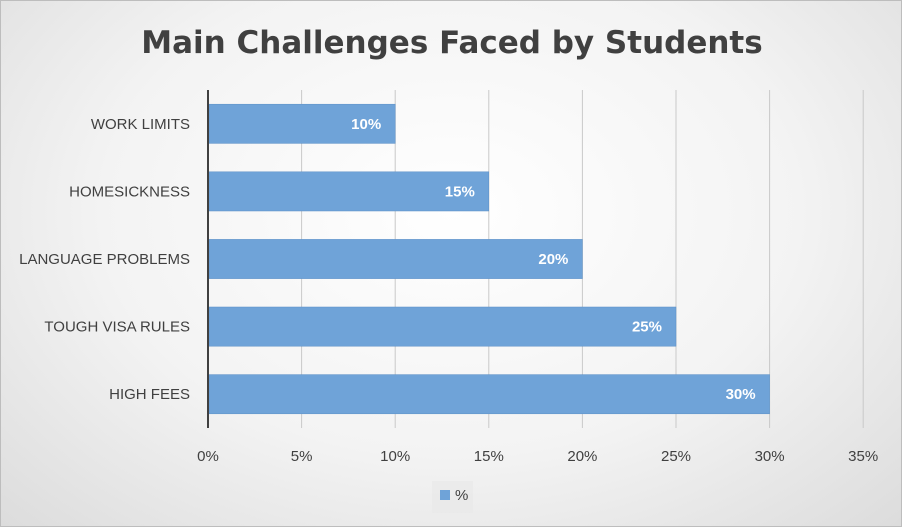  I want to click on data-label: 10%, so click(366, 124).